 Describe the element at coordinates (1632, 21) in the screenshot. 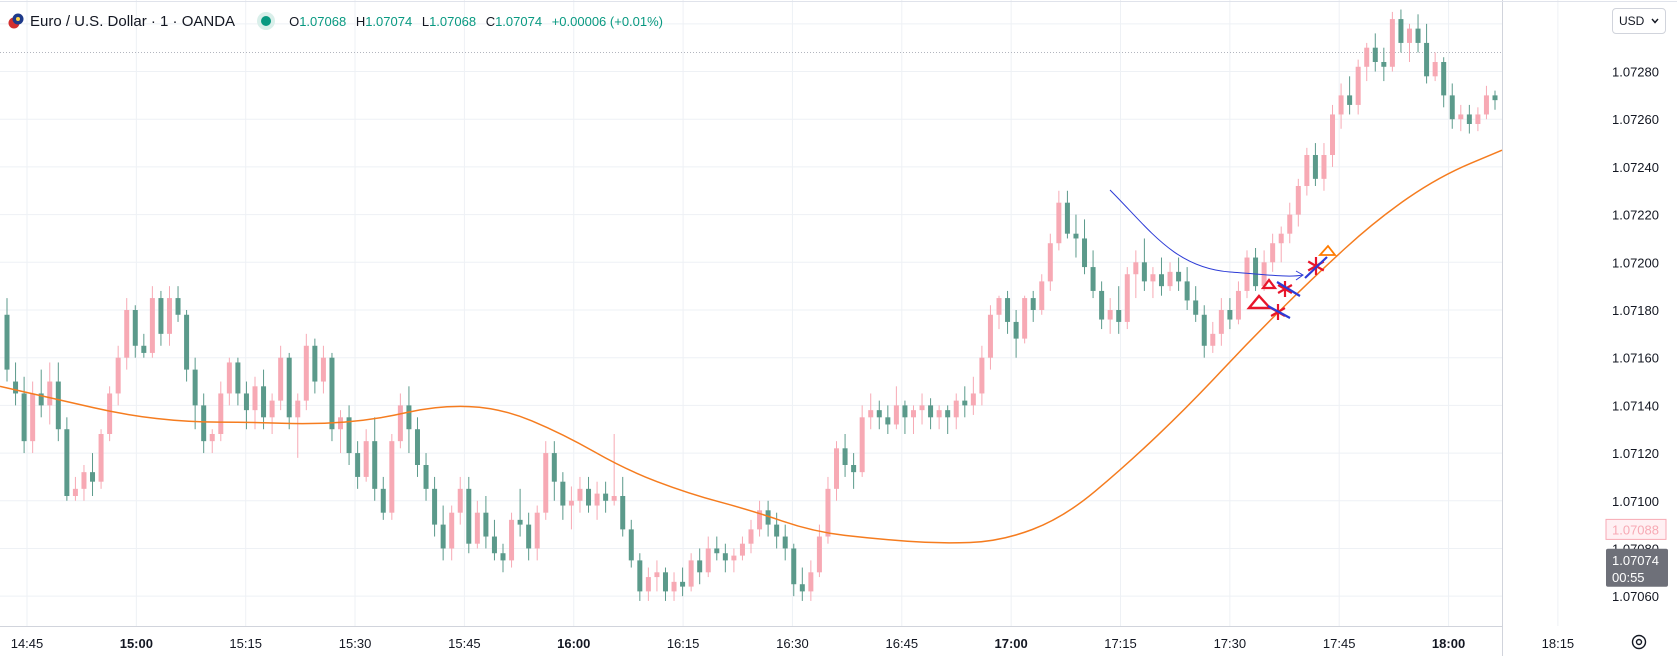

I see `currency-label: USD` at that location.